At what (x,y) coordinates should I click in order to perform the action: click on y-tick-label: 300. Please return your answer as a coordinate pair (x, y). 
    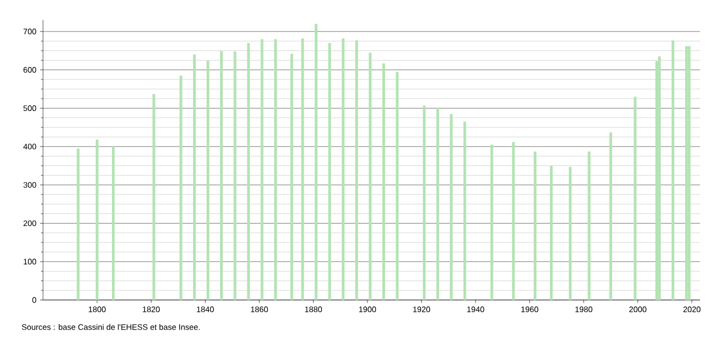
    Looking at the image, I should click on (29, 185).